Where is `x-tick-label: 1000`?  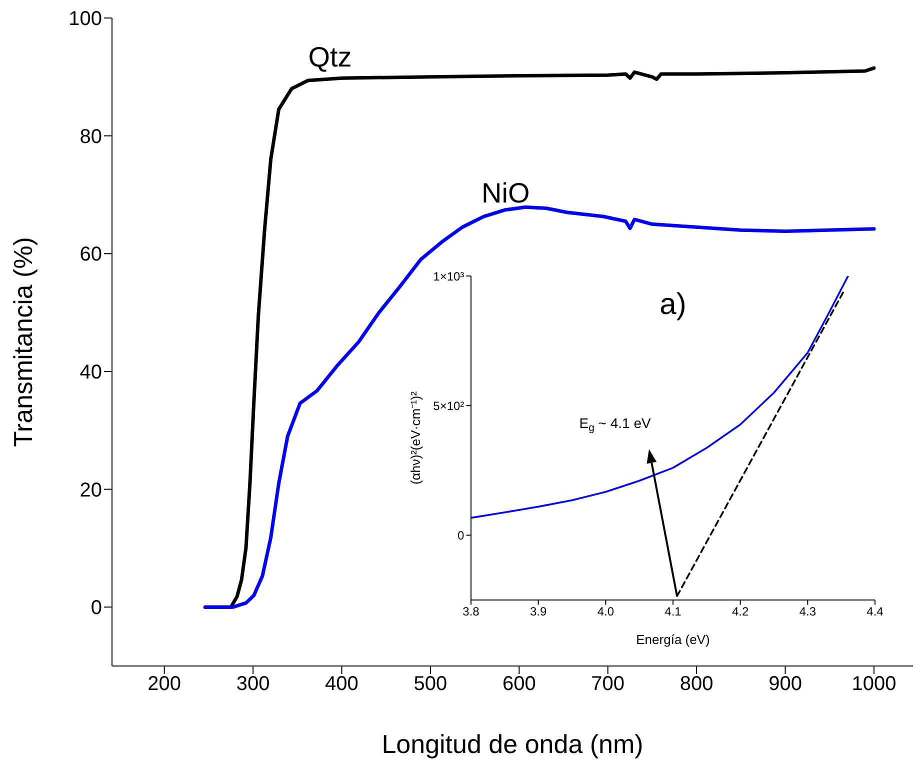 x-tick-label: 1000 is located at coordinates (874, 684).